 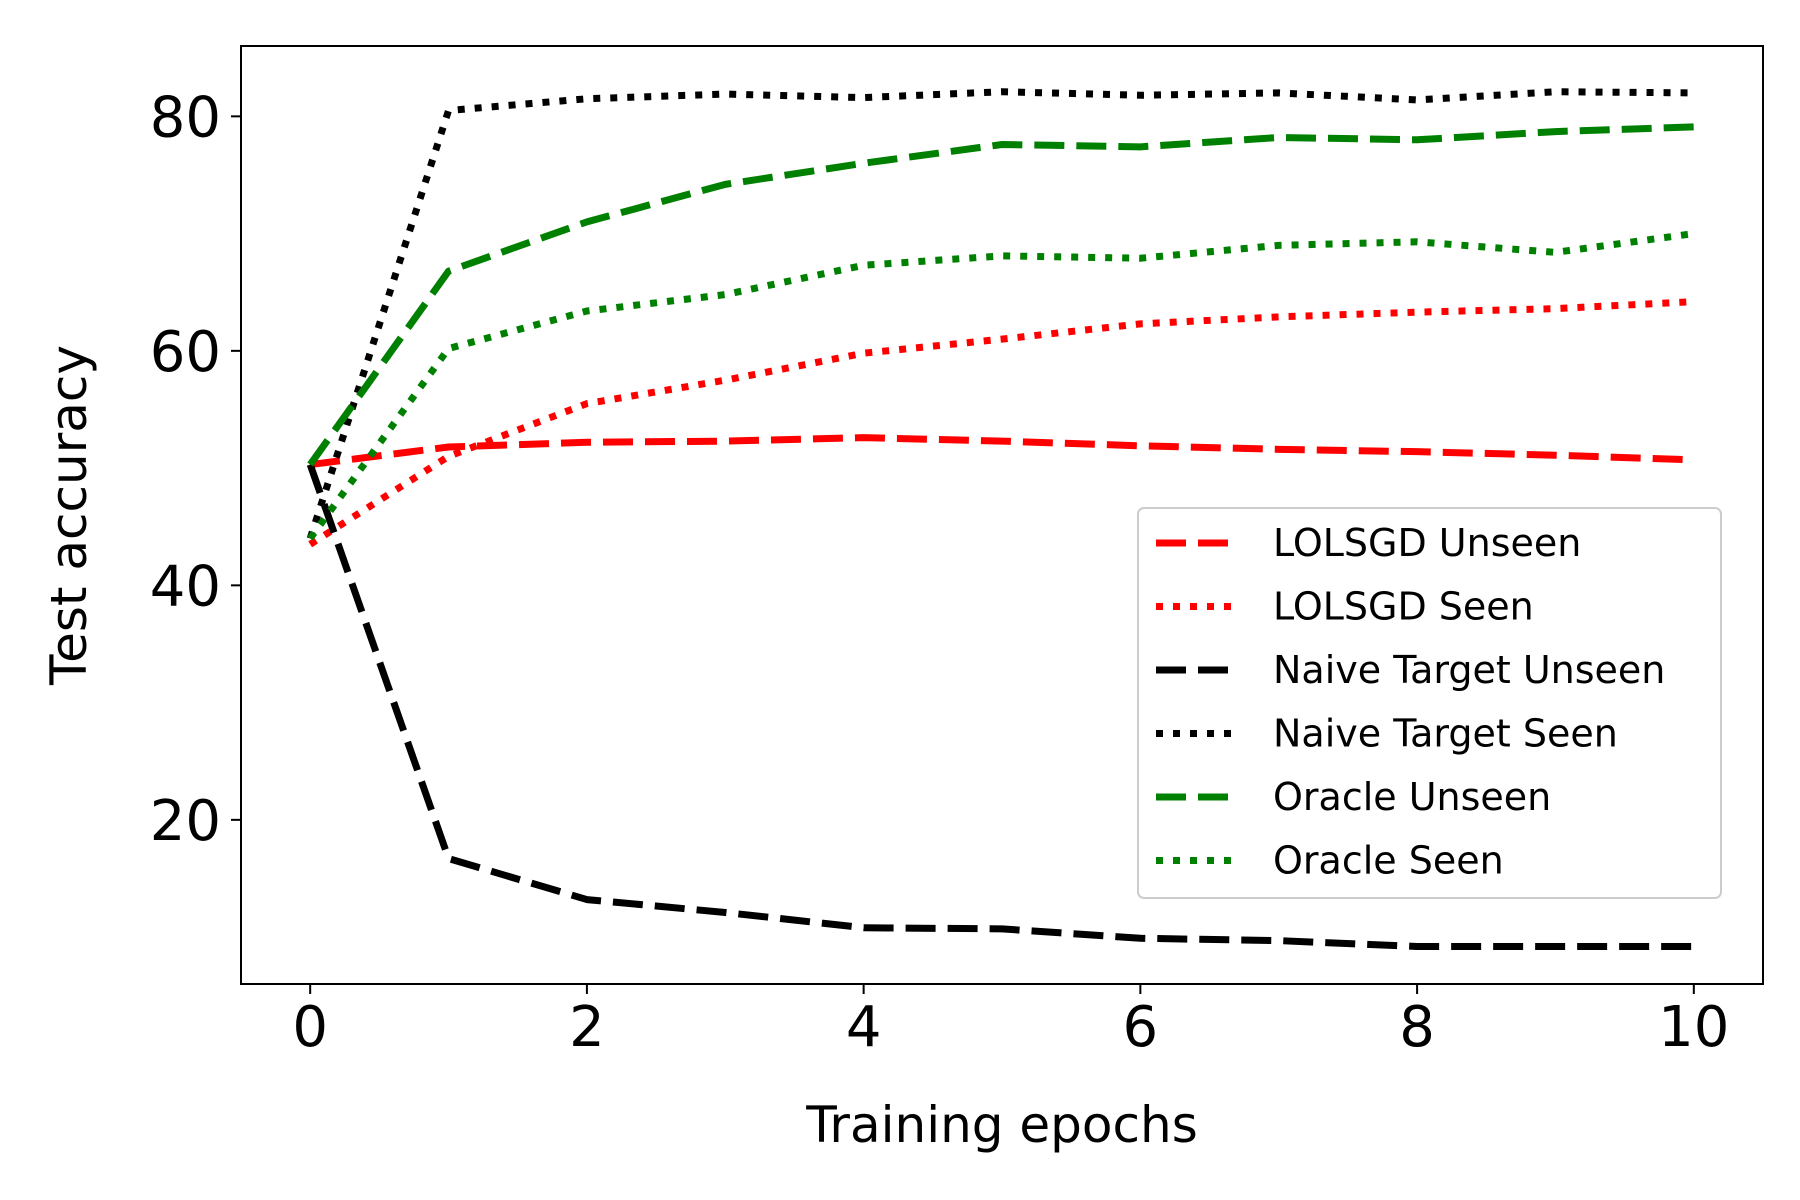 What do you see at coordinates (310, 1027) in the screenshot?
I see `x-tick-label: 0` at bounding box center [310, 1027].